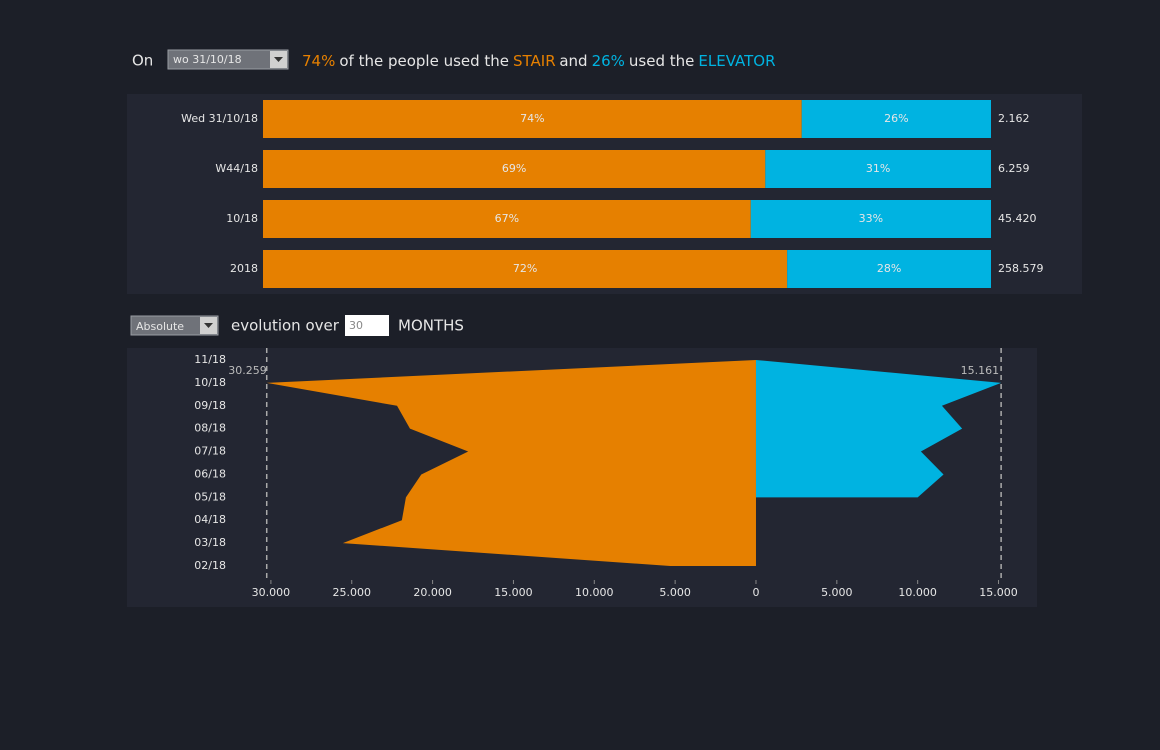  Describe the element at coordinates (247, 370) in the screenshot. I see `reference-label: 30.259` at that location.